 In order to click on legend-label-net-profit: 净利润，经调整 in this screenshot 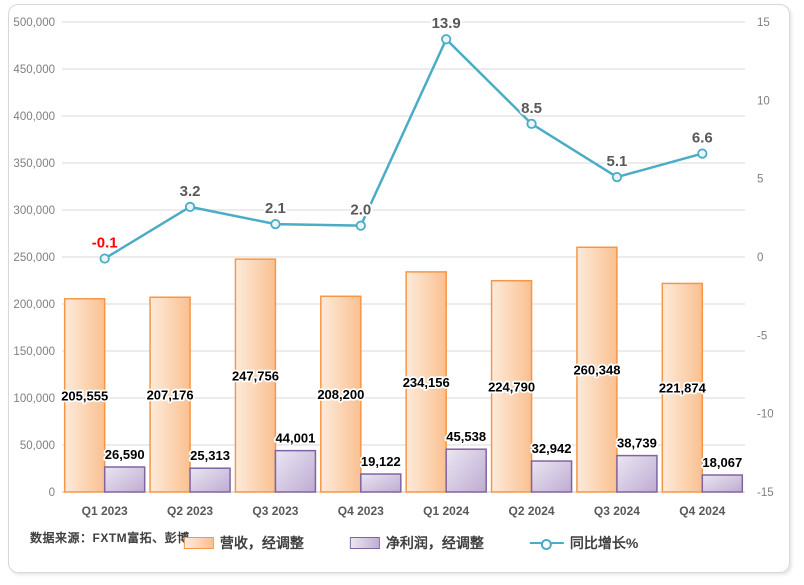, I will do `click(434, 543)`.